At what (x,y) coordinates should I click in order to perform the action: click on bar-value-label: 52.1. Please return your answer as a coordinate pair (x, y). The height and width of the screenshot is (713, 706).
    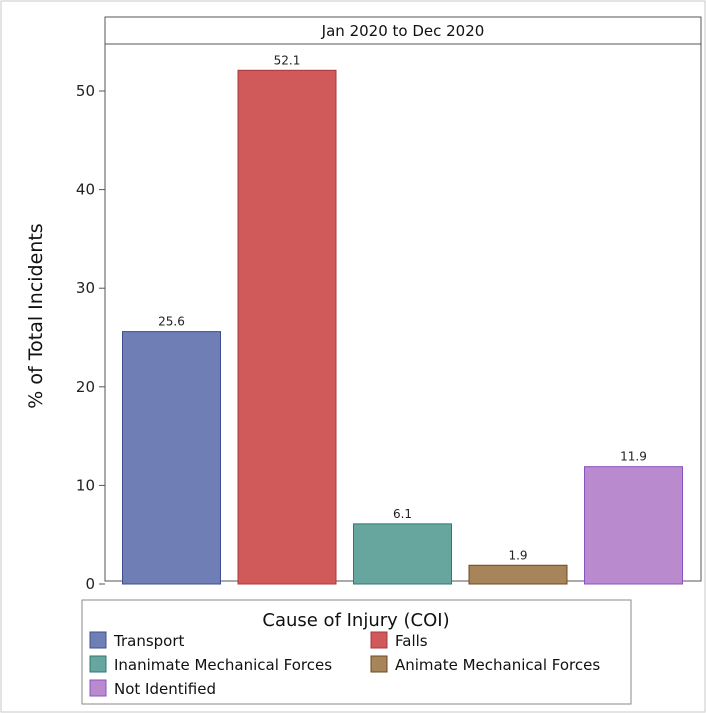
    Looking at the image, I should click on (287, 60).